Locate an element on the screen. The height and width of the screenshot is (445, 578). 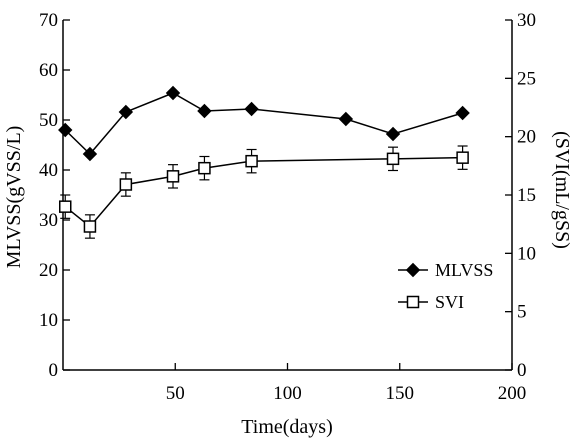
series-line-svi is located at coordinates (263, 192).